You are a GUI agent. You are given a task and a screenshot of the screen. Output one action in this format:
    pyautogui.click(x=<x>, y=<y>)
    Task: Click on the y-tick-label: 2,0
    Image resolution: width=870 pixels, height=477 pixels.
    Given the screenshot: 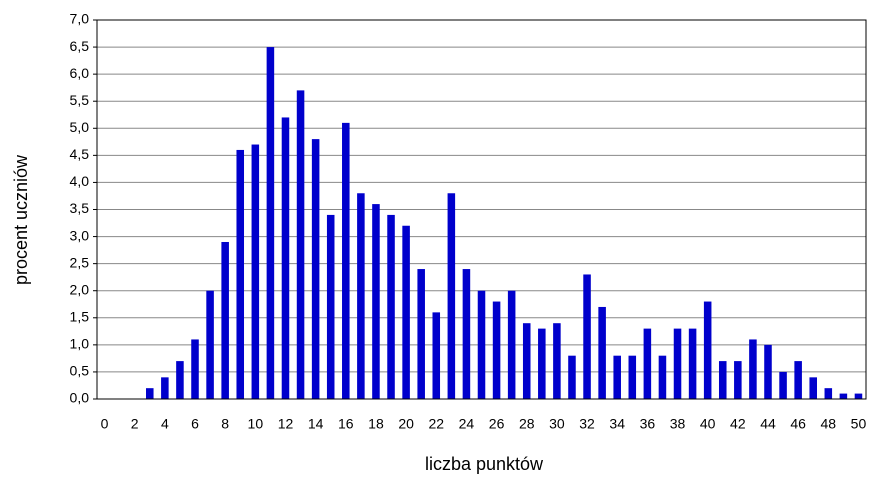 What is the action you would take?
    pyautogui.click(x=80, y=289)
    